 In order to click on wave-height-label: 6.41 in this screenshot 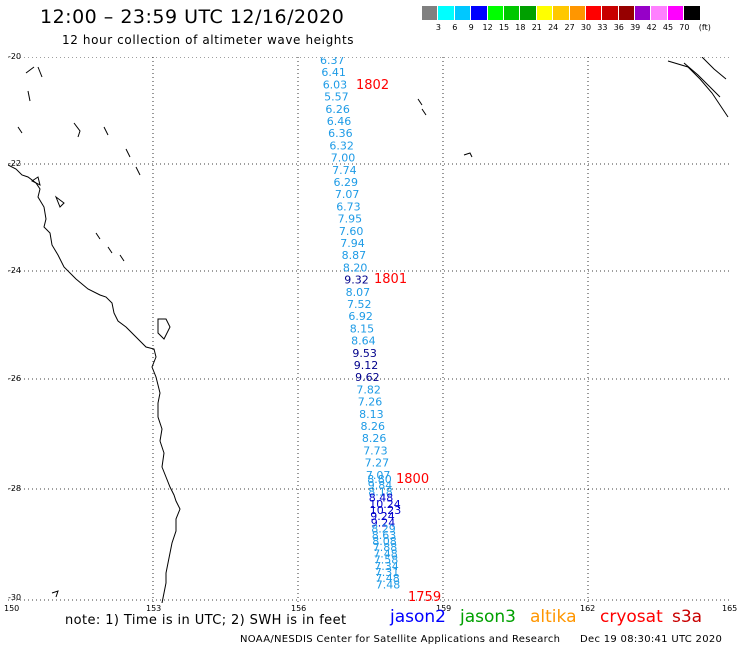, I will do `click(333, 72)`.